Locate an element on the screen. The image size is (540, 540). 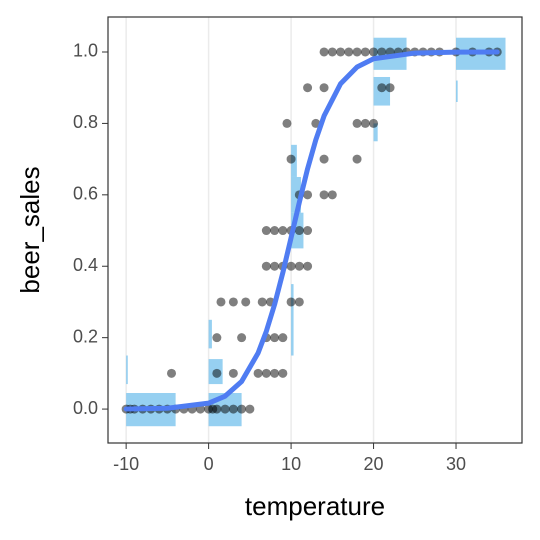
x-tick-label: 0 is located at coordinates (209, 464).